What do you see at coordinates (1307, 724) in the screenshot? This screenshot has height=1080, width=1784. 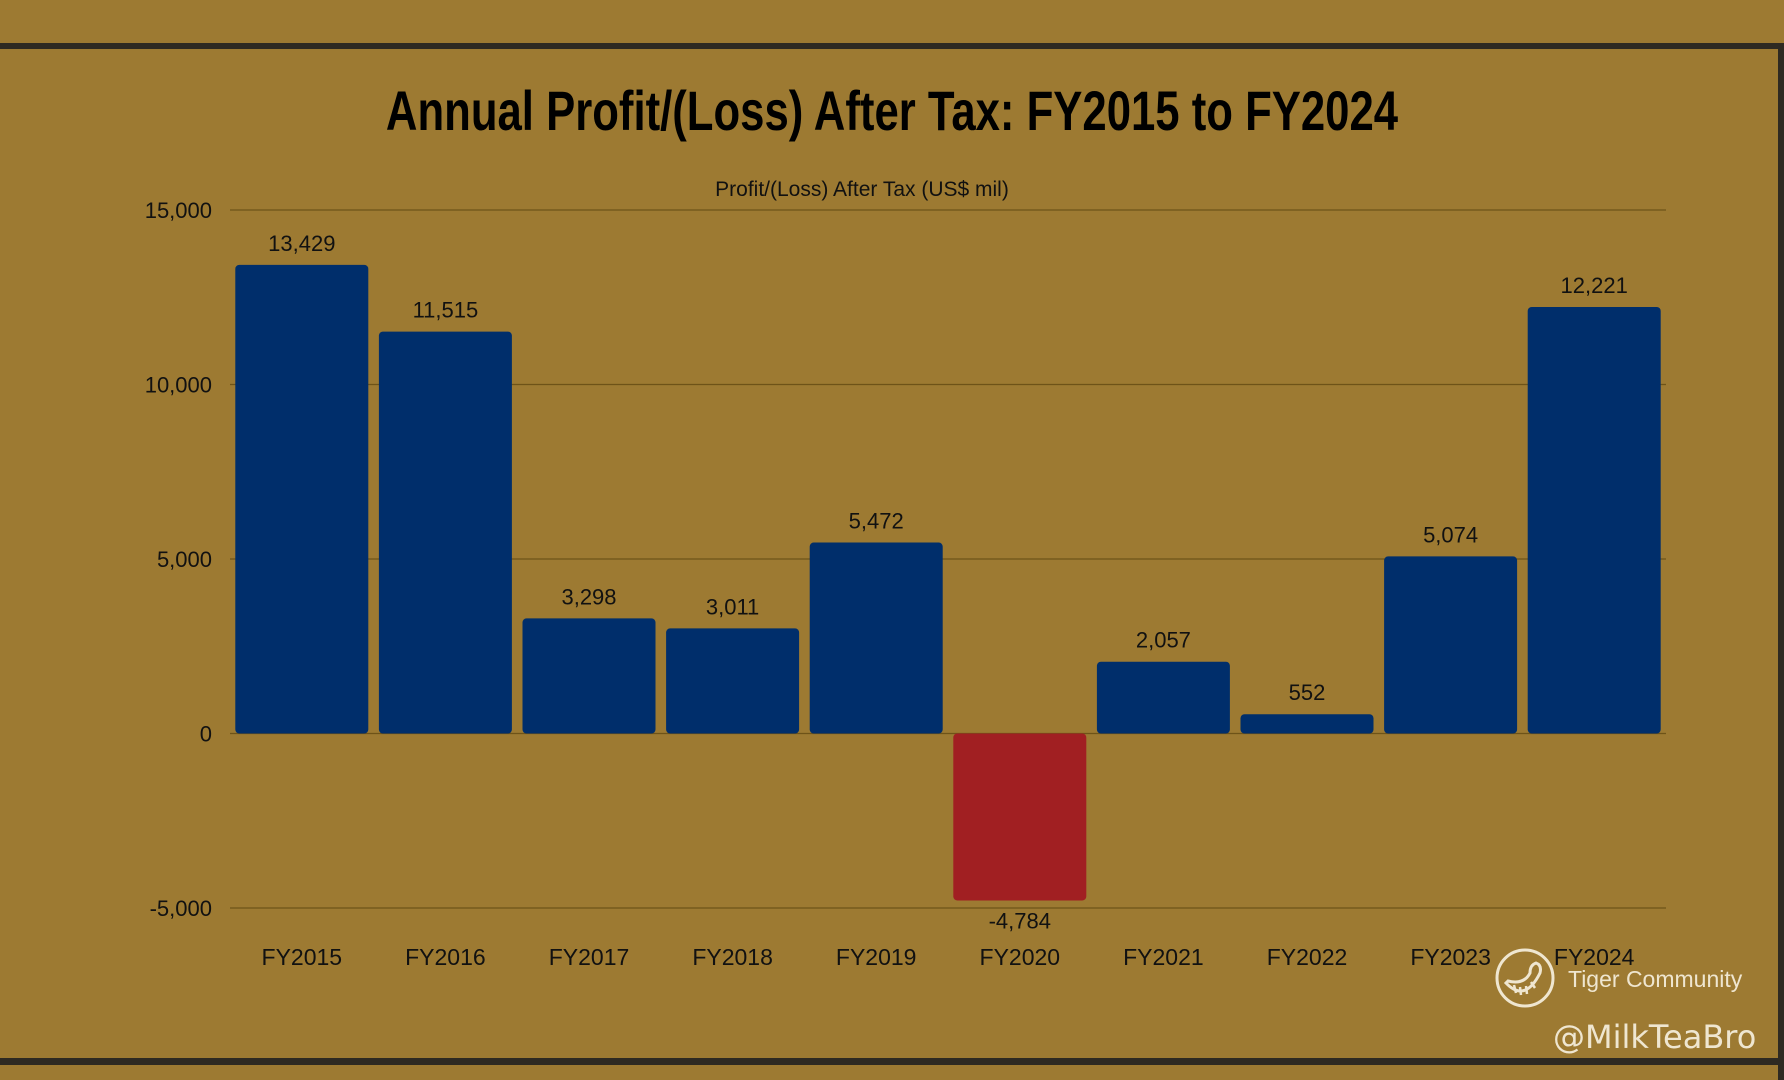 I see `bar-fy2022` at bounding box center [1307, 724].